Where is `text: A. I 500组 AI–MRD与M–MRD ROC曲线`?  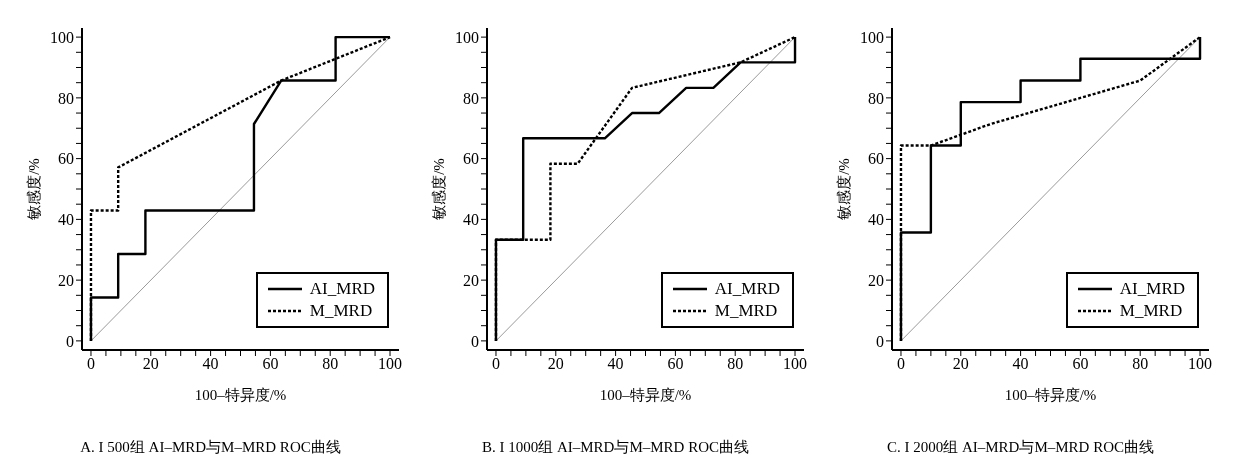 text: A. I 500组 AI–MRD与M–MRD ROC曲线 is located at coordinates (210, 447).